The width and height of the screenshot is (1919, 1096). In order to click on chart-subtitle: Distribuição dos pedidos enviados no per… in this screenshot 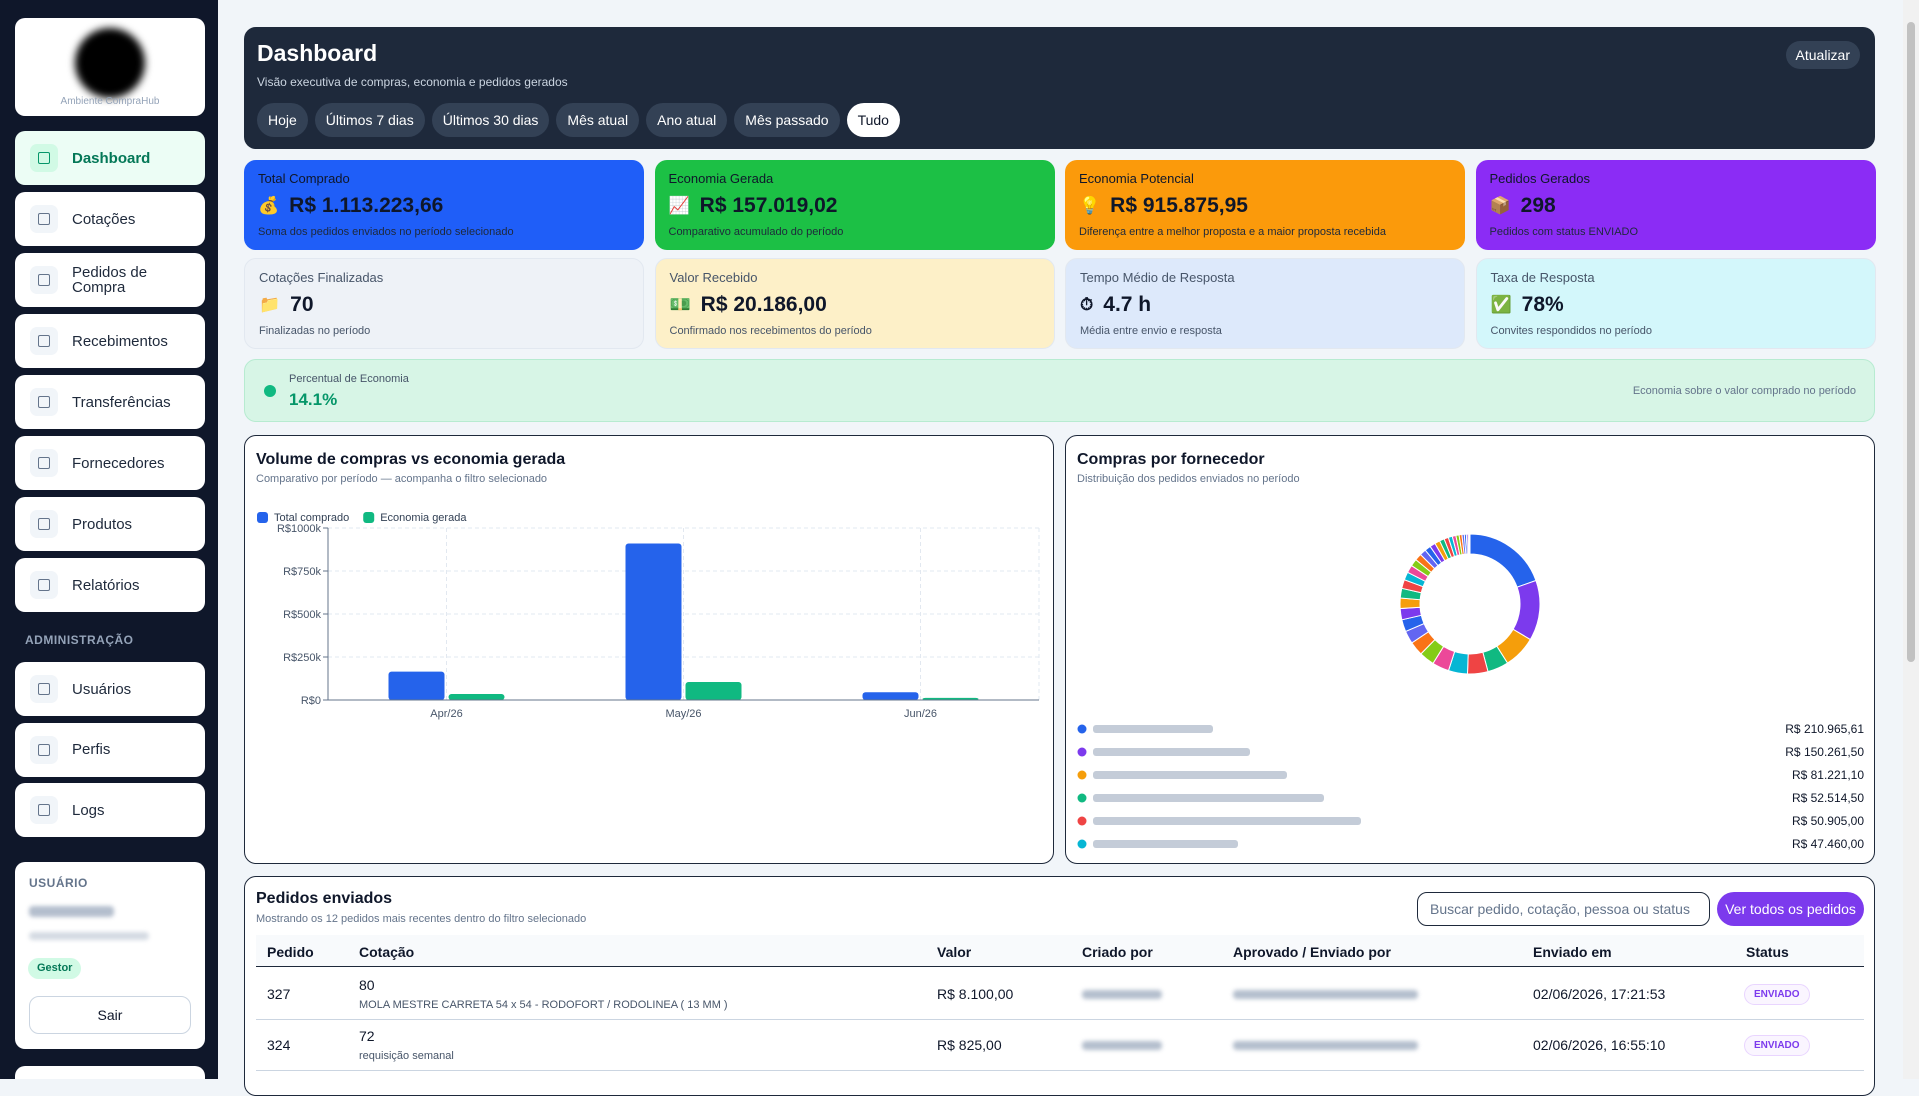, I will do `click(1188, 479)`.